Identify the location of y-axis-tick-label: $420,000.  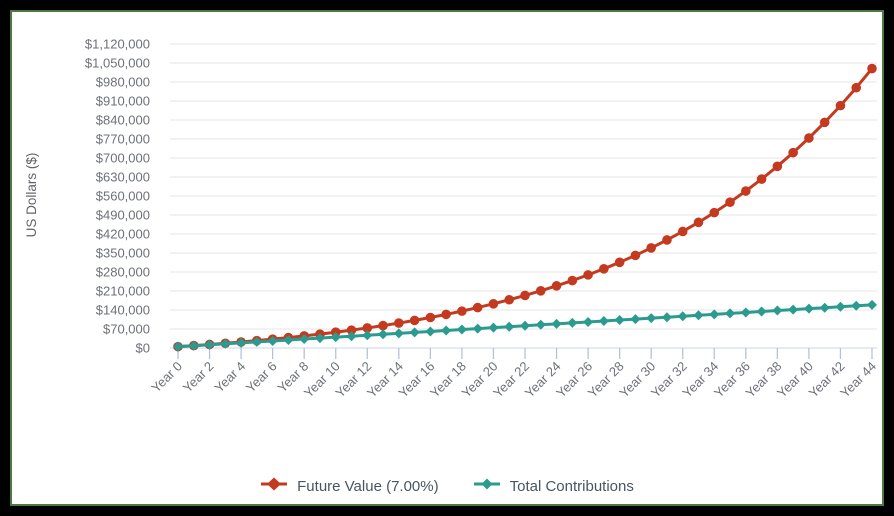
(123, 234).